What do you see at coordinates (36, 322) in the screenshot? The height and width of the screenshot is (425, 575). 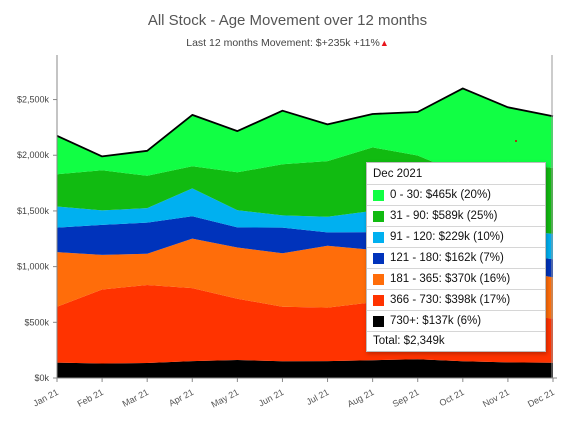 I see `y-tick-label: $500k` at bounding box center [36, 322].